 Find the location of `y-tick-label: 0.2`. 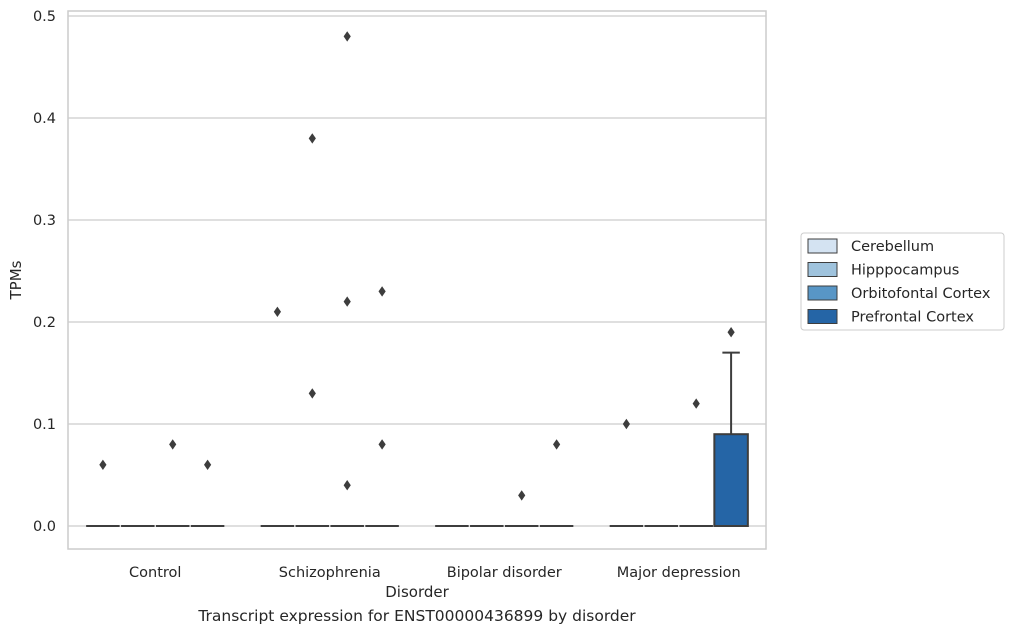

y-tick-label: 0.2 is located at coordinates (44, 323).